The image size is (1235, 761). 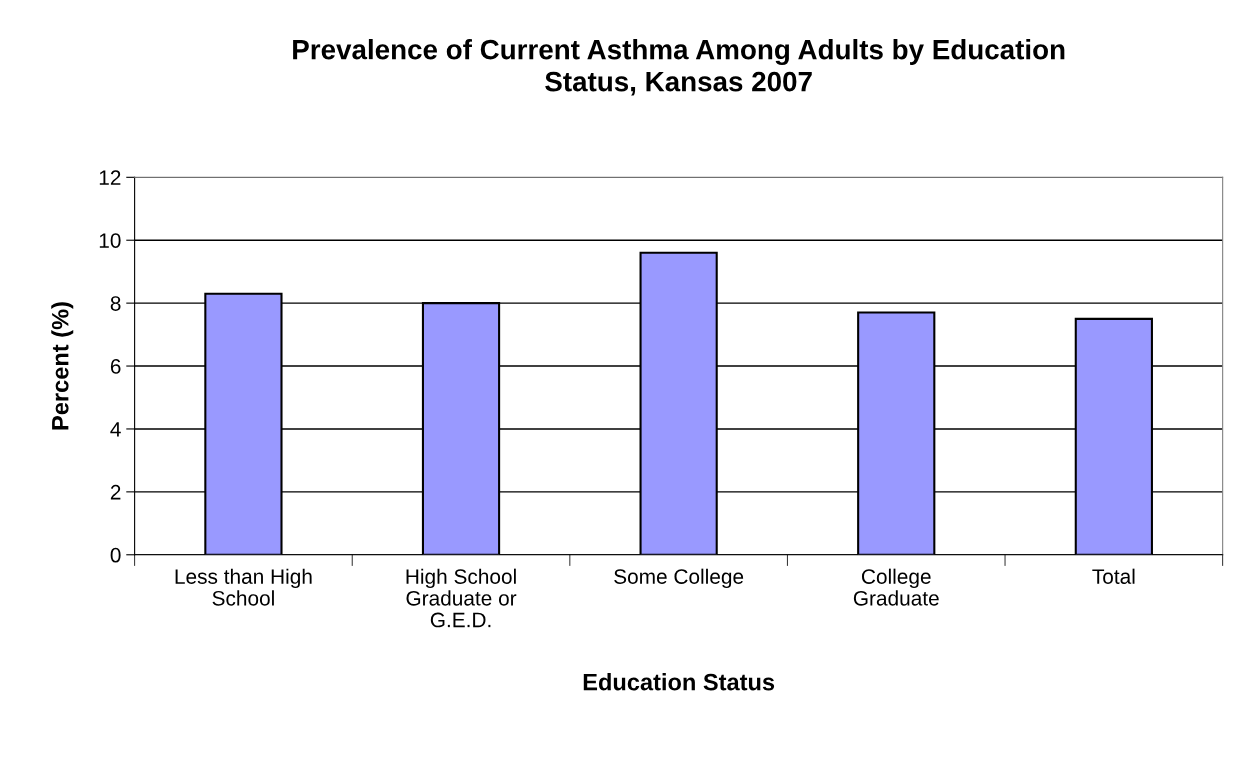 I want to click on x-tick-label: Some College, so click(x=679, y=578).